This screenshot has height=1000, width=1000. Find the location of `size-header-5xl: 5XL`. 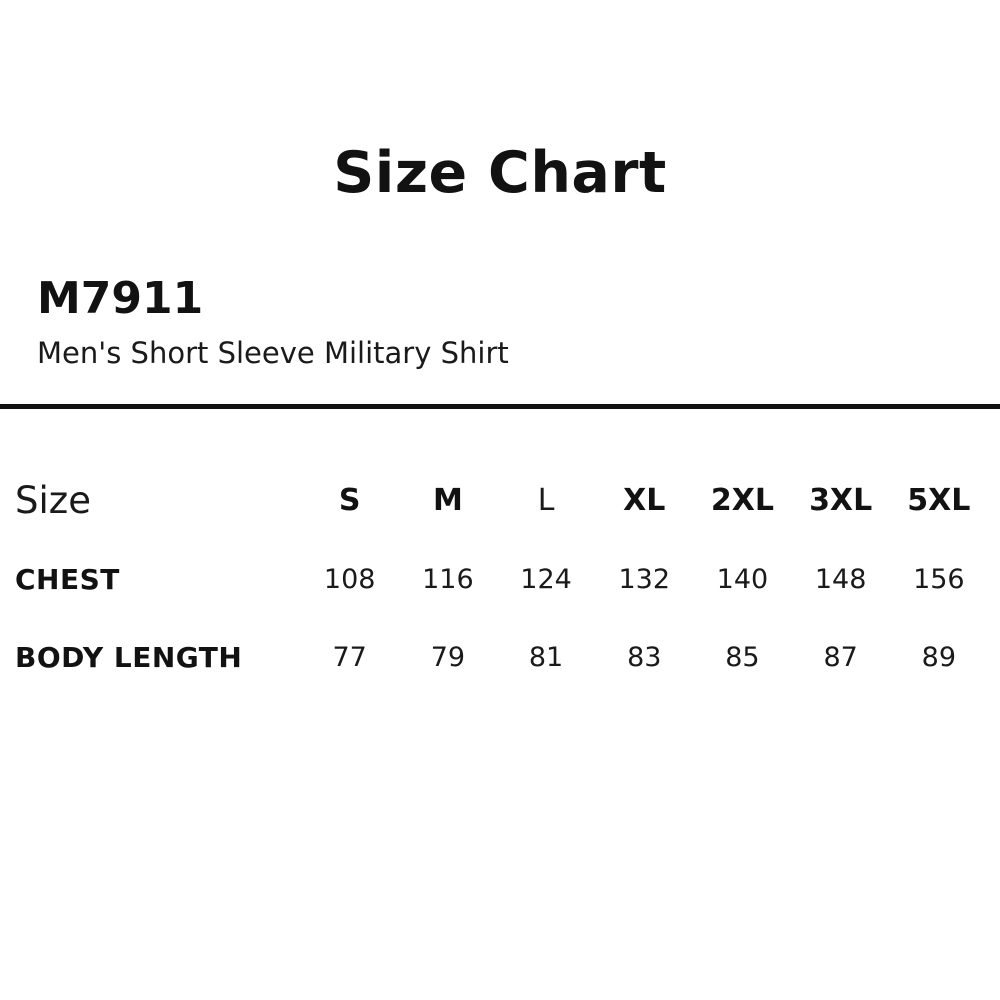

size-header-5xl: 5XL is located at coordinates (939, 500).